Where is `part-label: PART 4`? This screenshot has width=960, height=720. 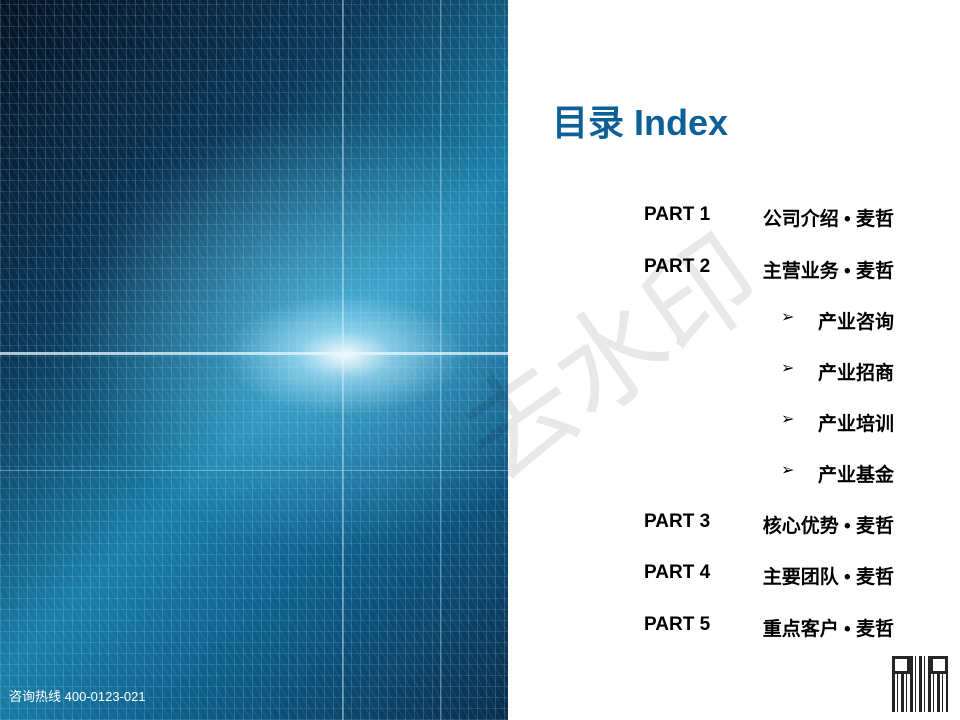
part-label: PART 4 is located at coordinates (677, 572).